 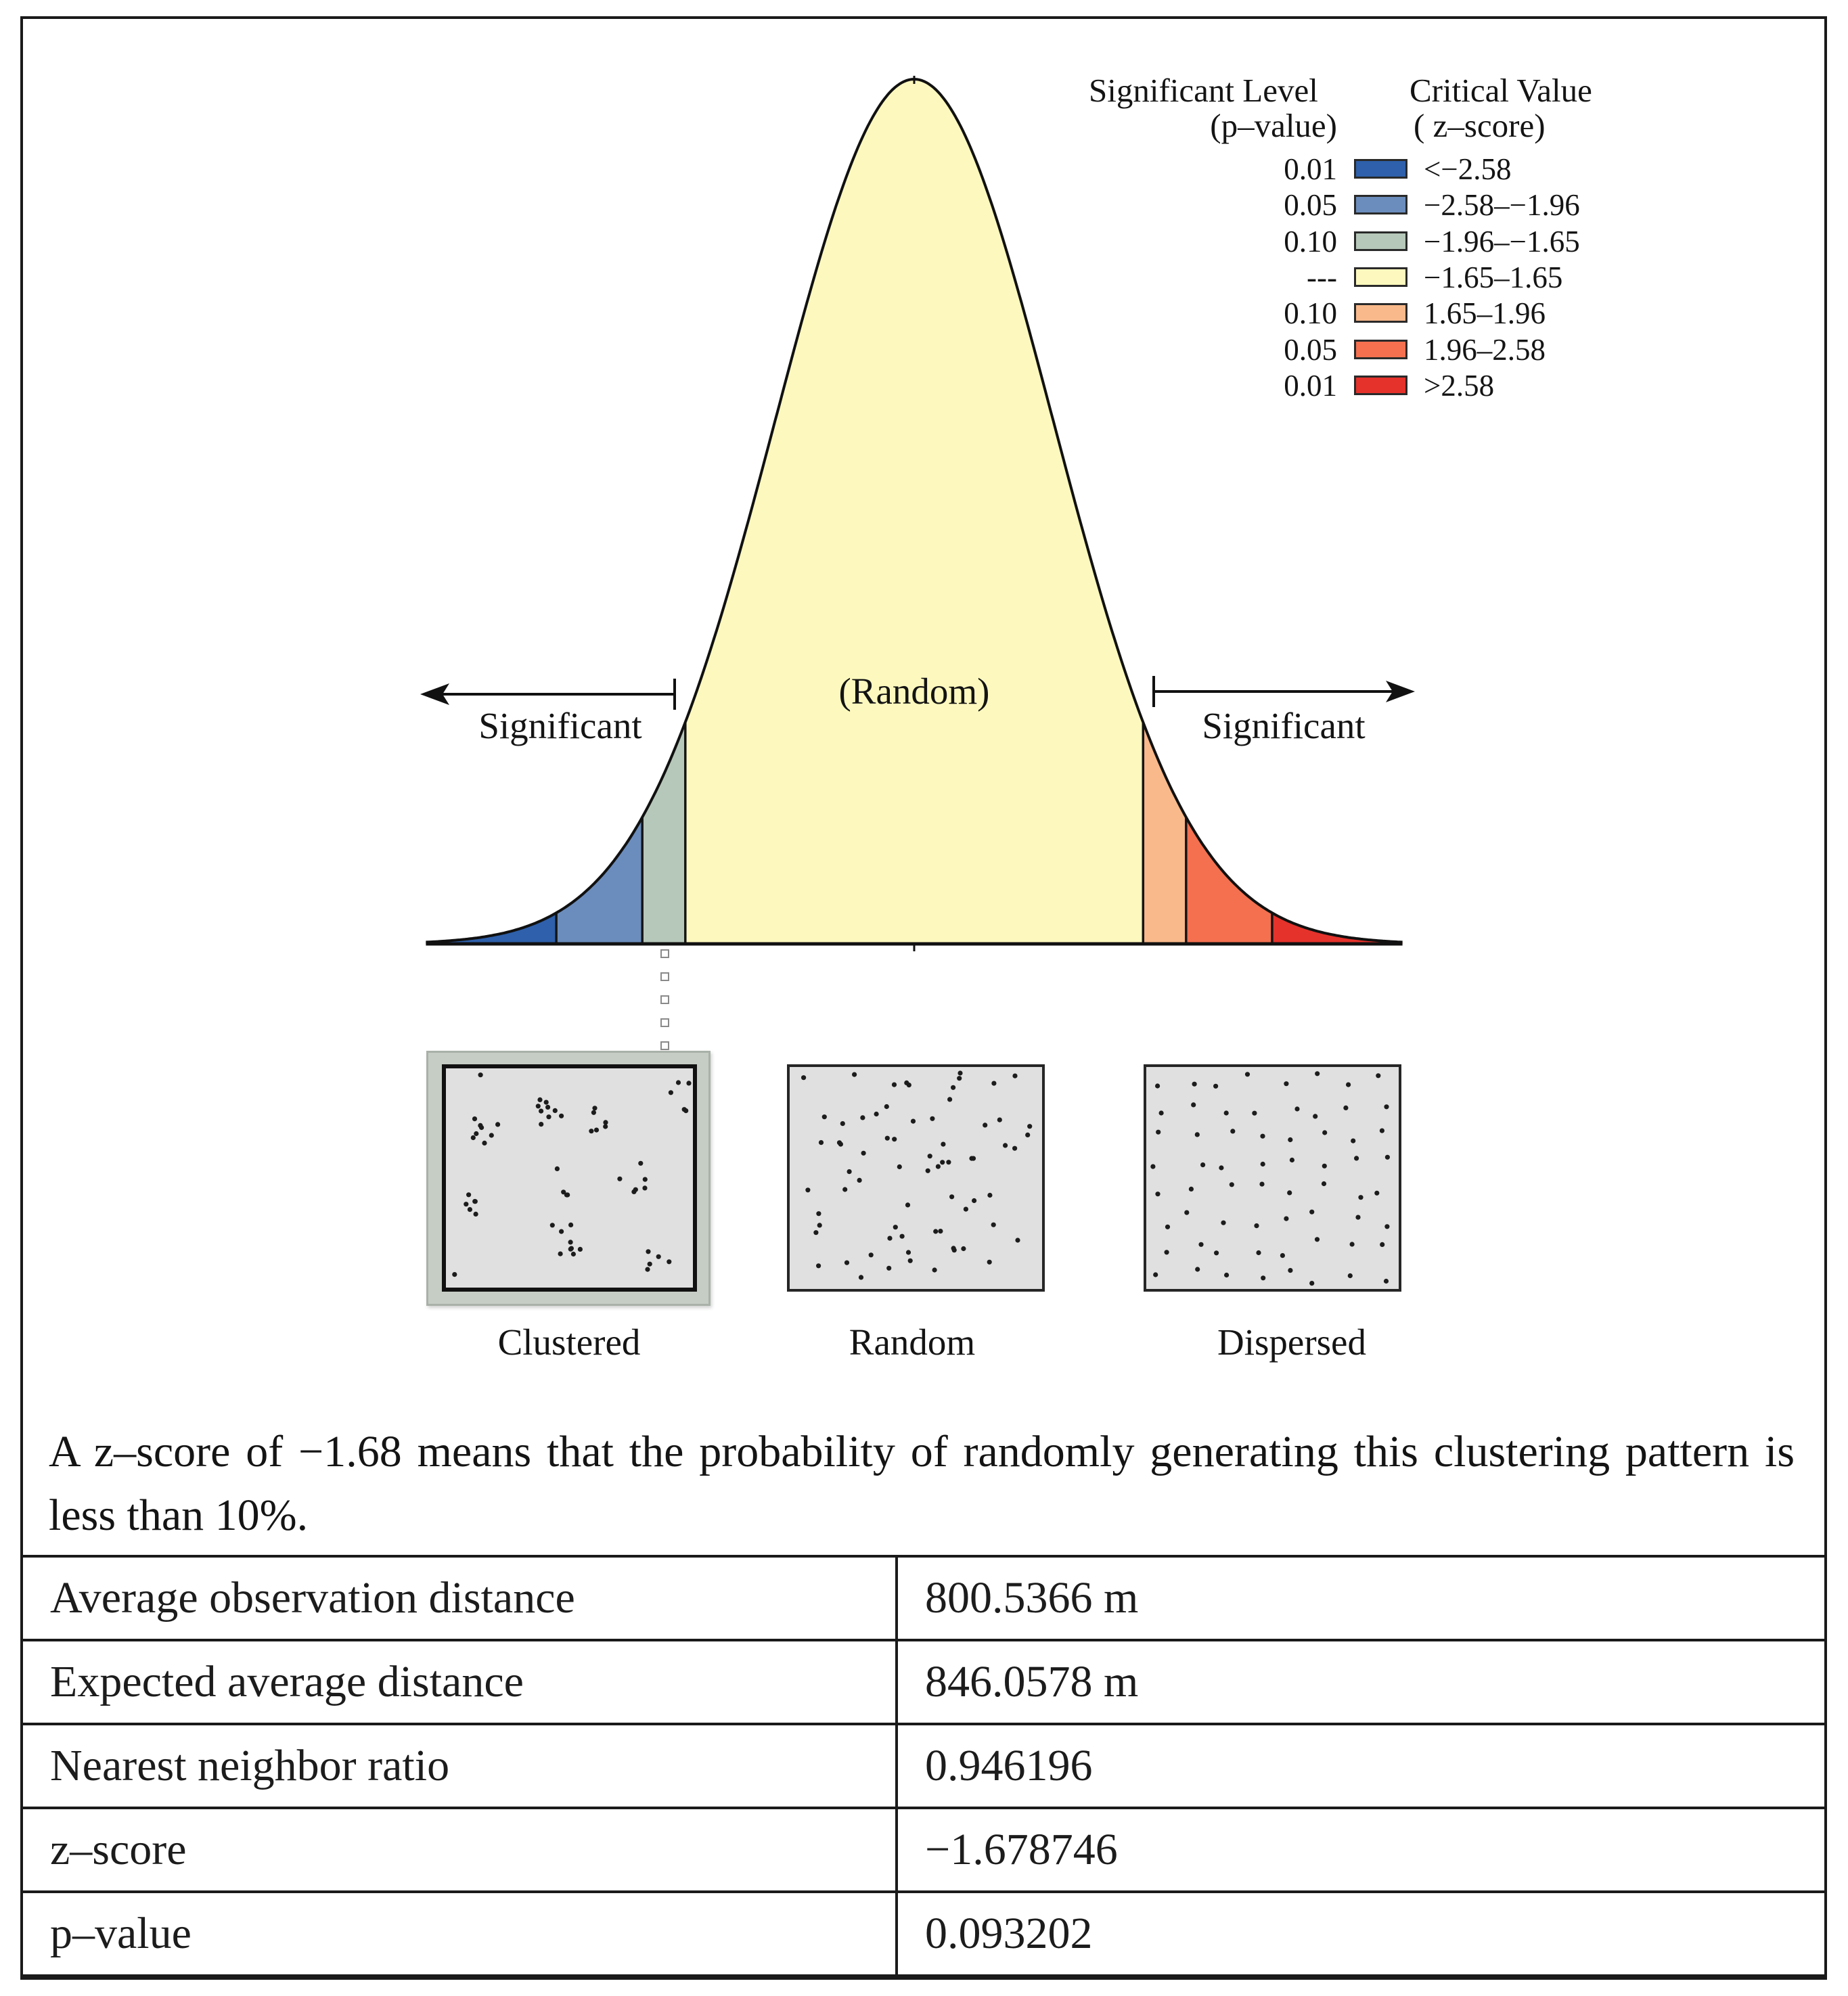 What do you see at coordinates (1442, 242) in the screenshot?
I see `legend-row: 0.10 −1.96–−1.65` at bounding box center [1442, 242].